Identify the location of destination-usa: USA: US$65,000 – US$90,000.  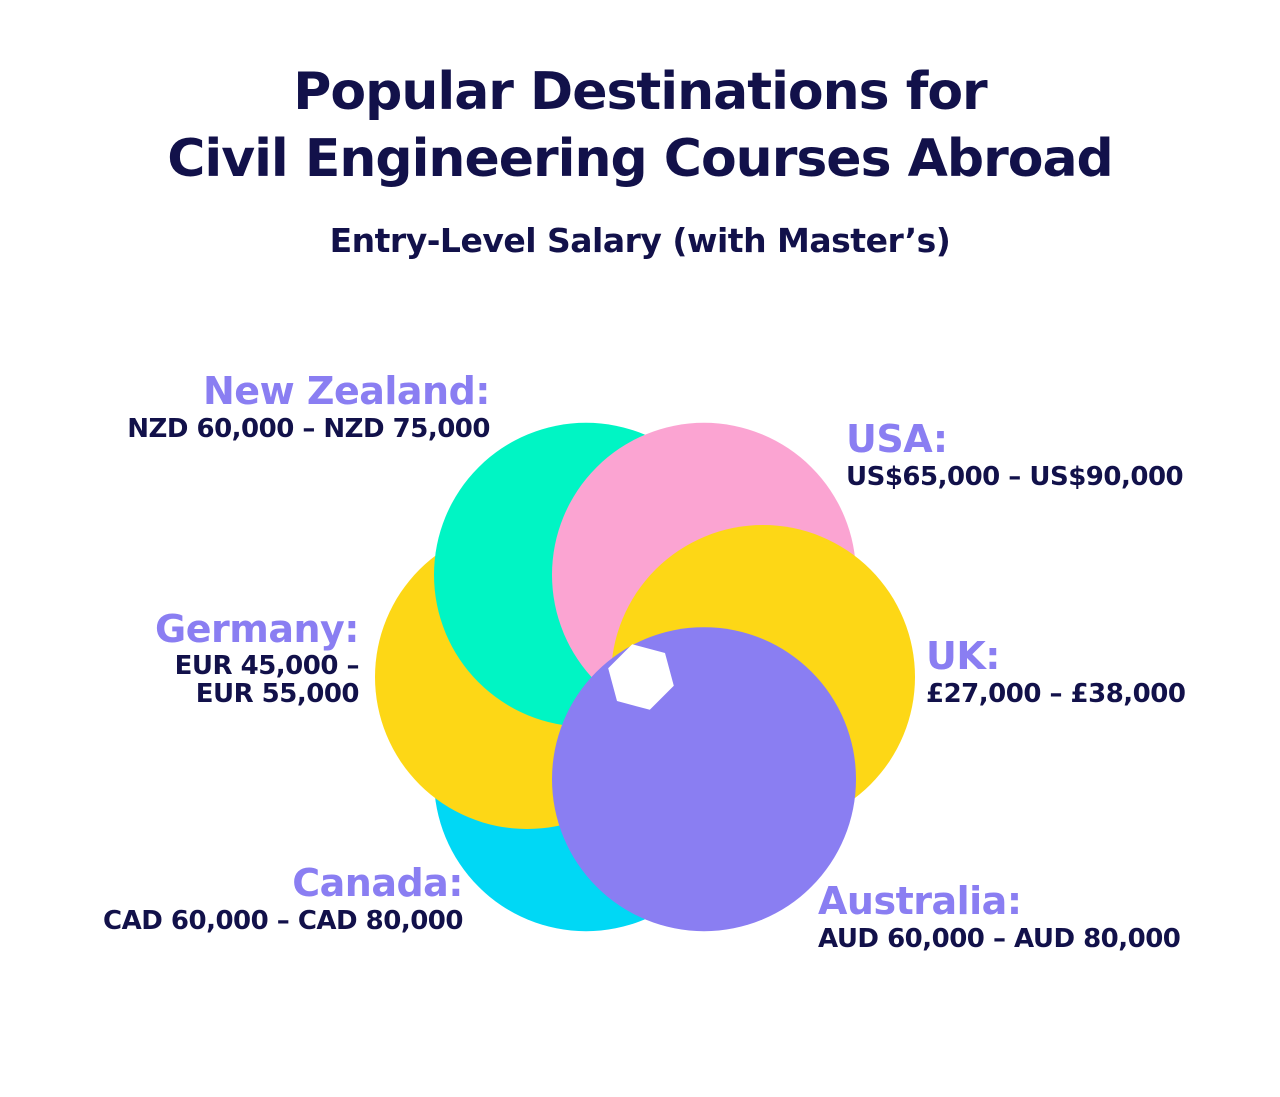
(1015, 454).